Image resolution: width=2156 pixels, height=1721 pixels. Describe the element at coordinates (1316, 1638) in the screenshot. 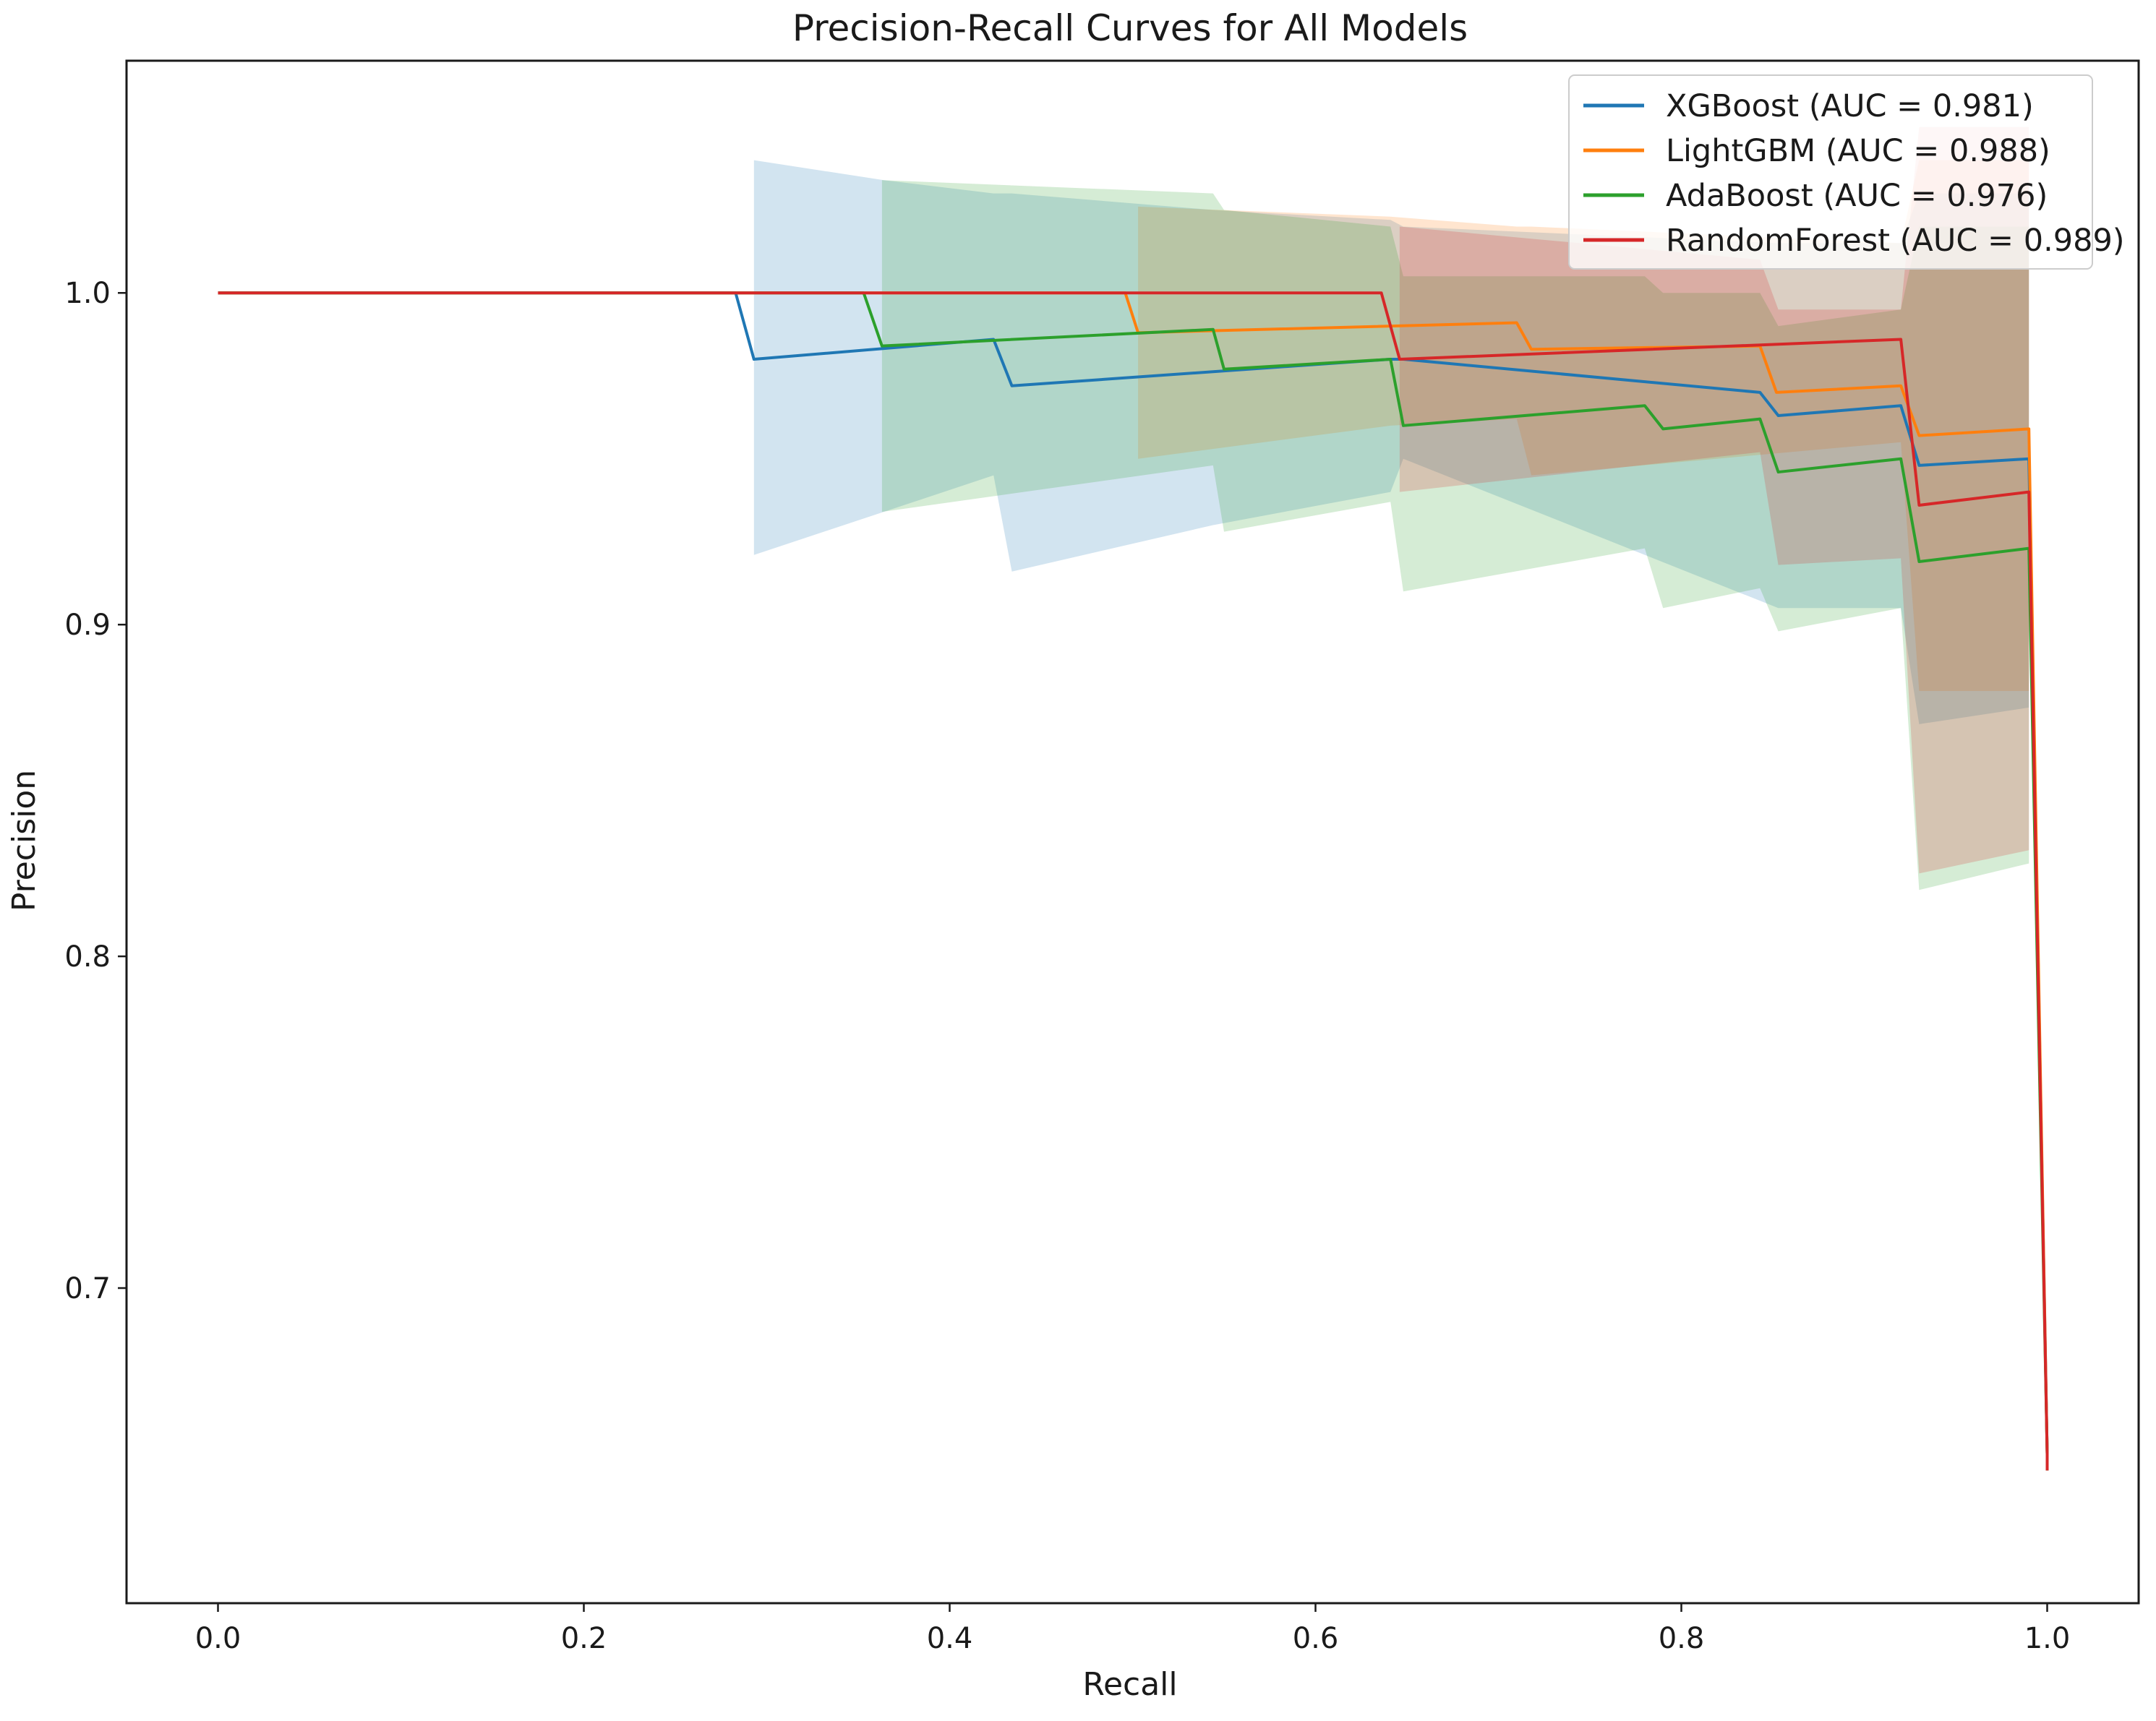

I see `x-tick-label: 0.6` at that location.